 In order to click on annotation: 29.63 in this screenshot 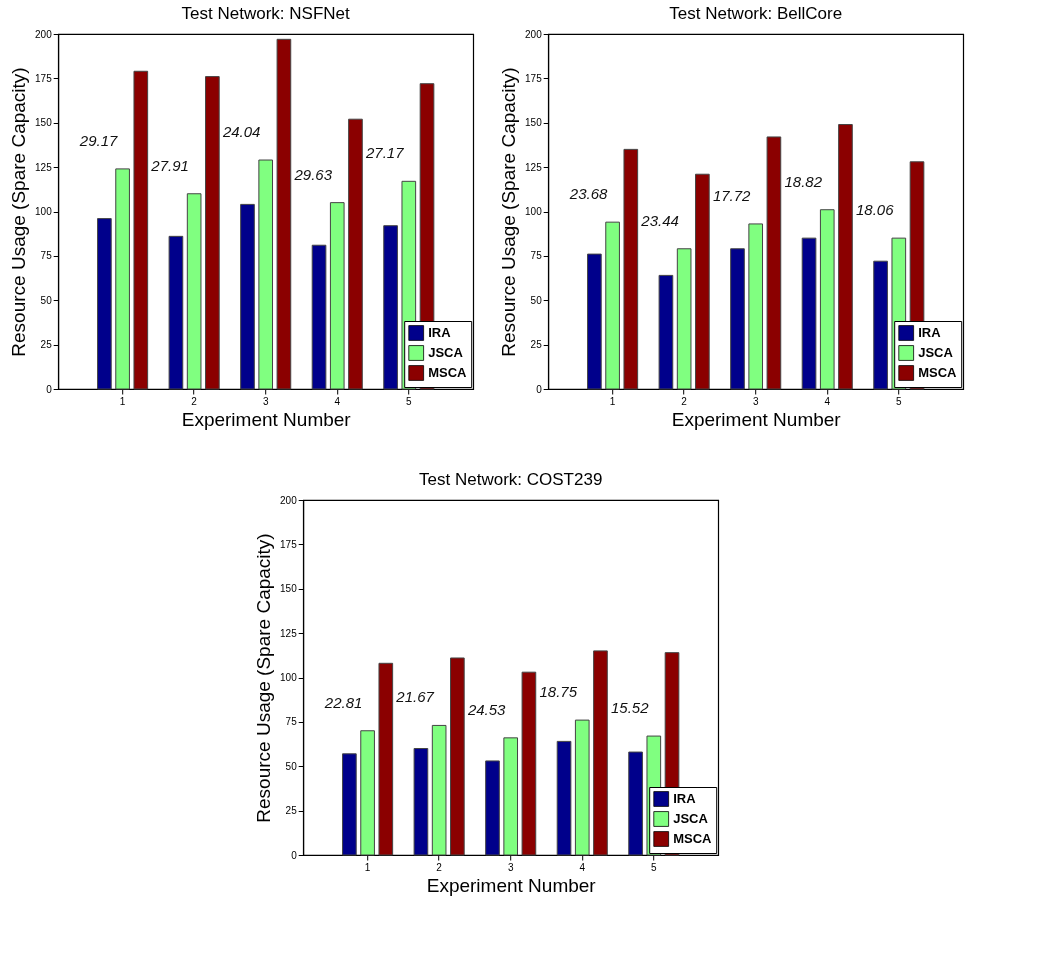, I will do `click(313, 174)`.